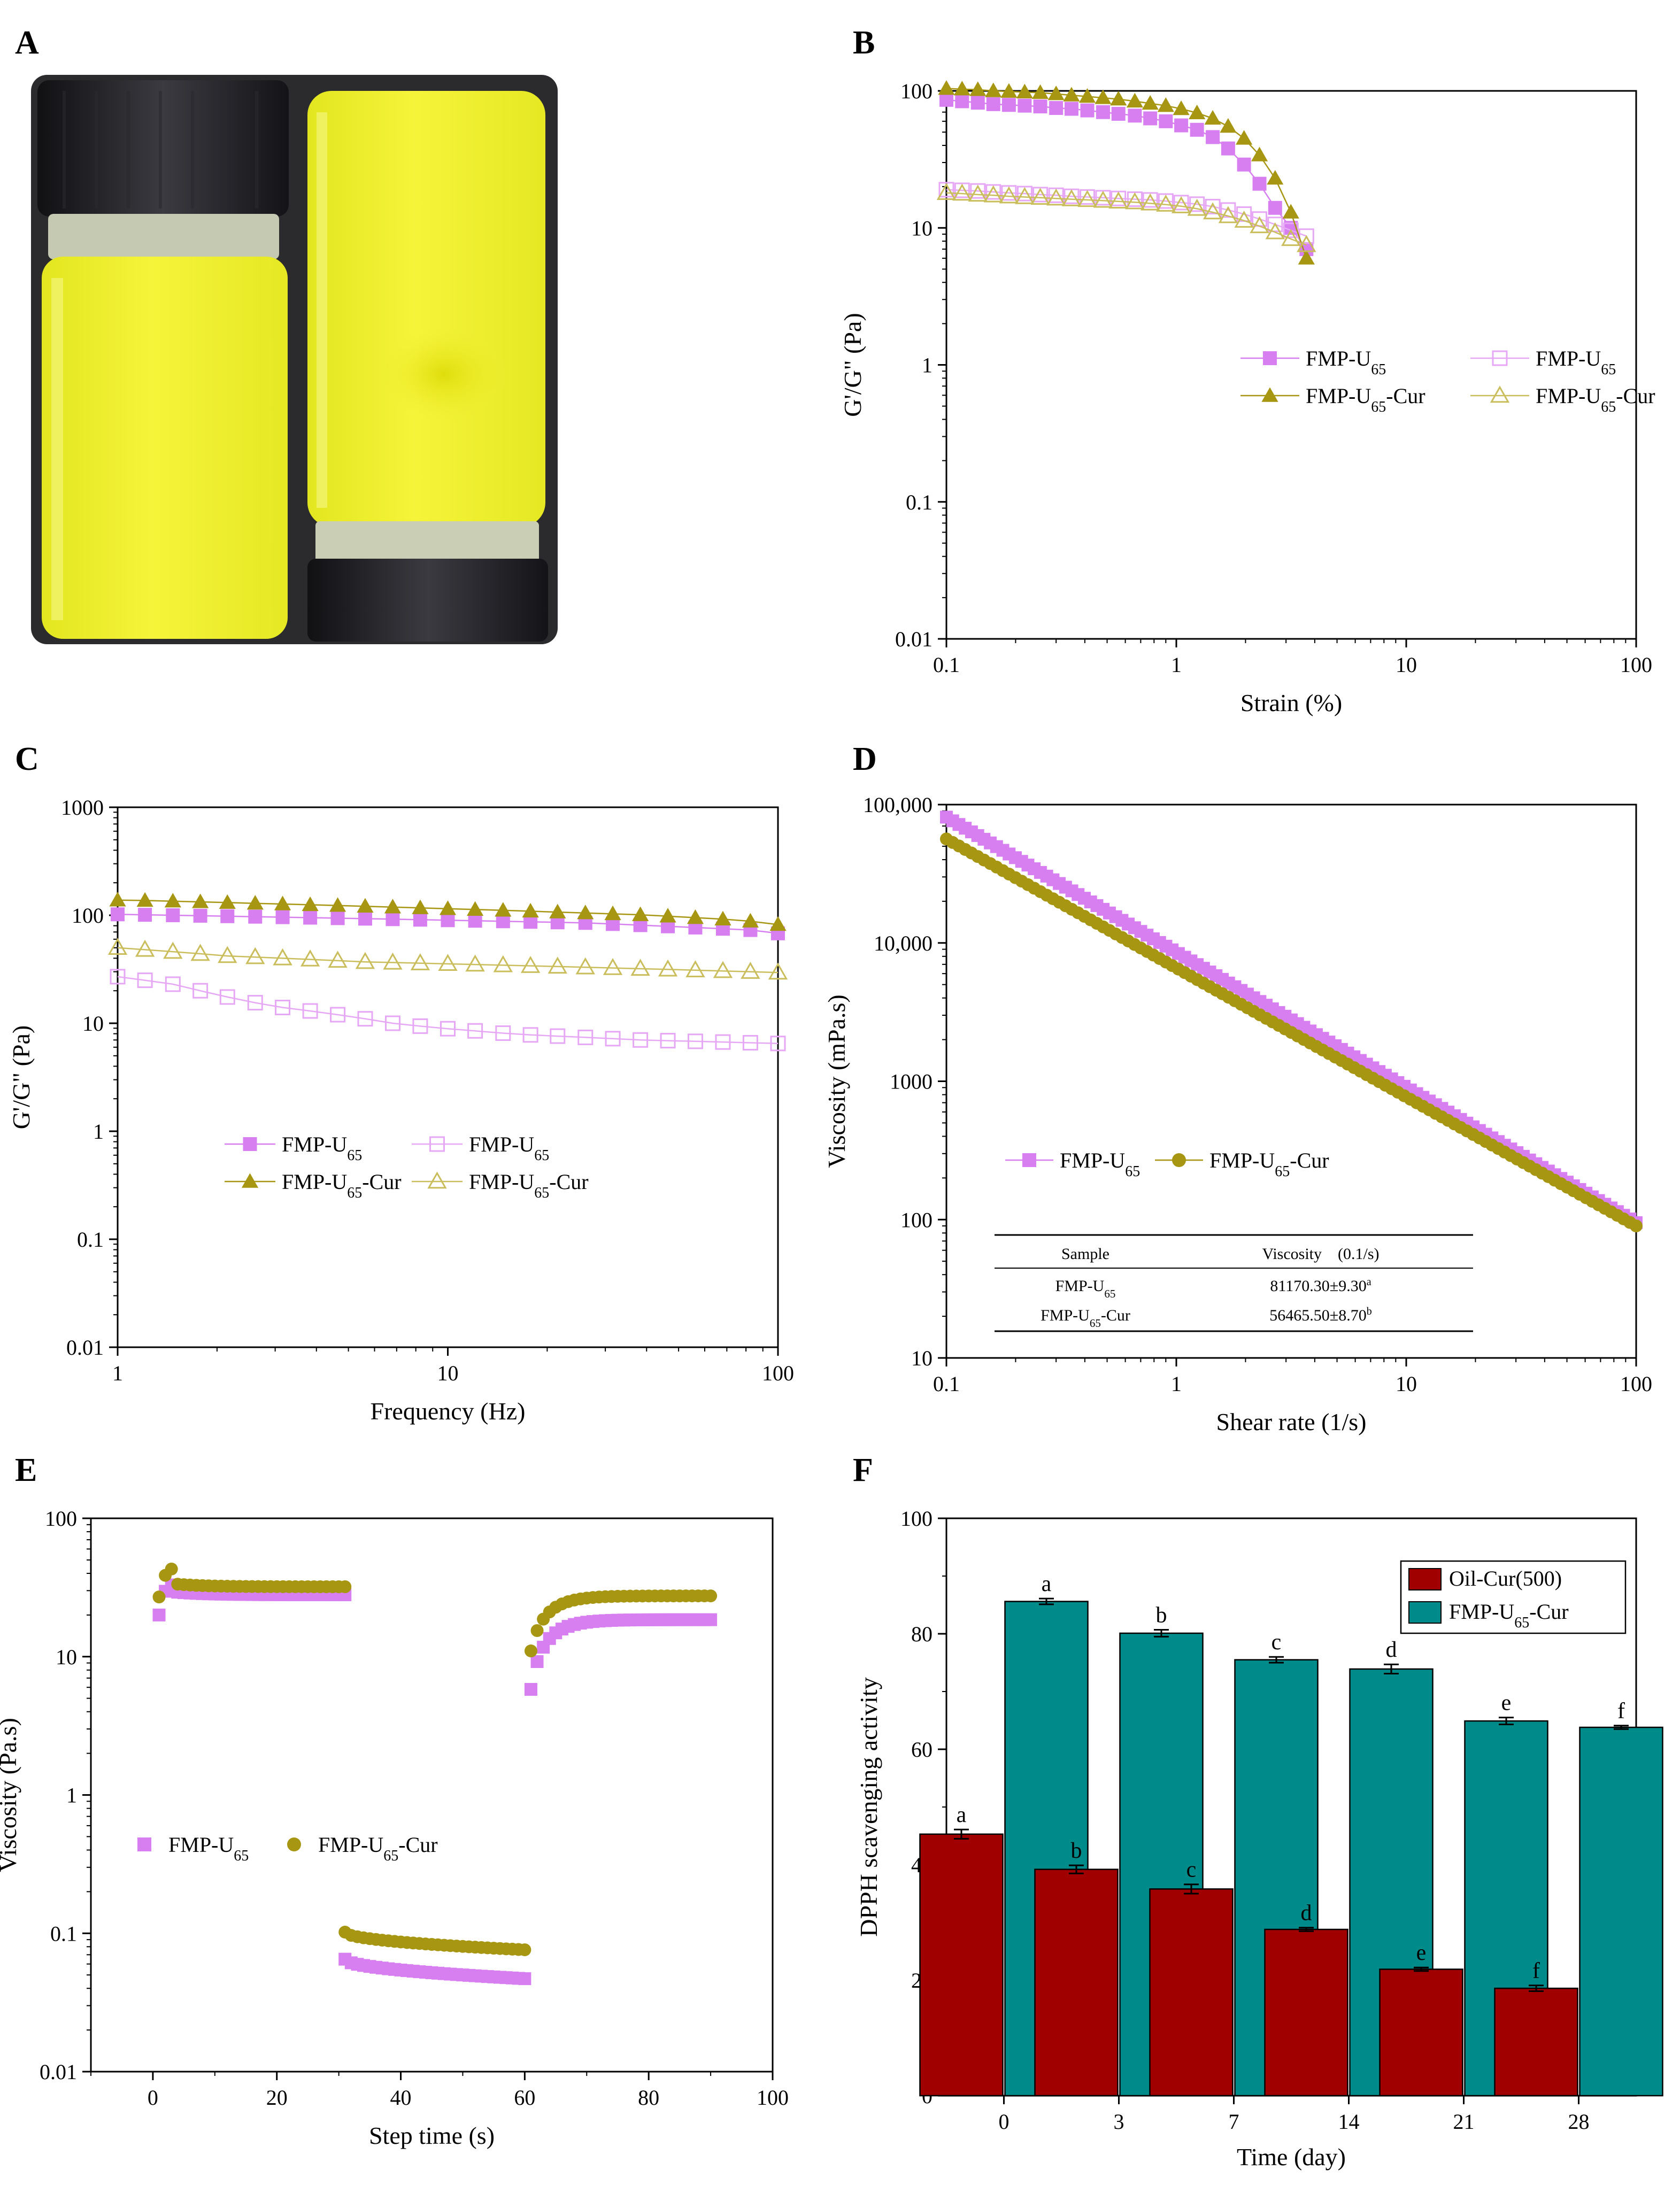 The width and height of the screenshot is (1680, 2193). I want to click on panel-label-e: E, so click(26, 1470).